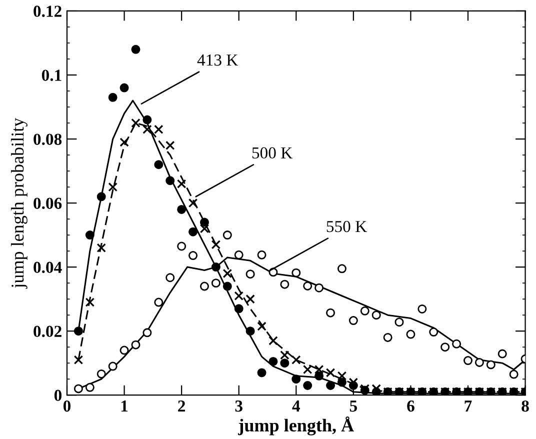  What do you see at coordinates (48, 204) in the screenshot?
I see `y-tick-label: 0.06` at bounding box center [48, 204].